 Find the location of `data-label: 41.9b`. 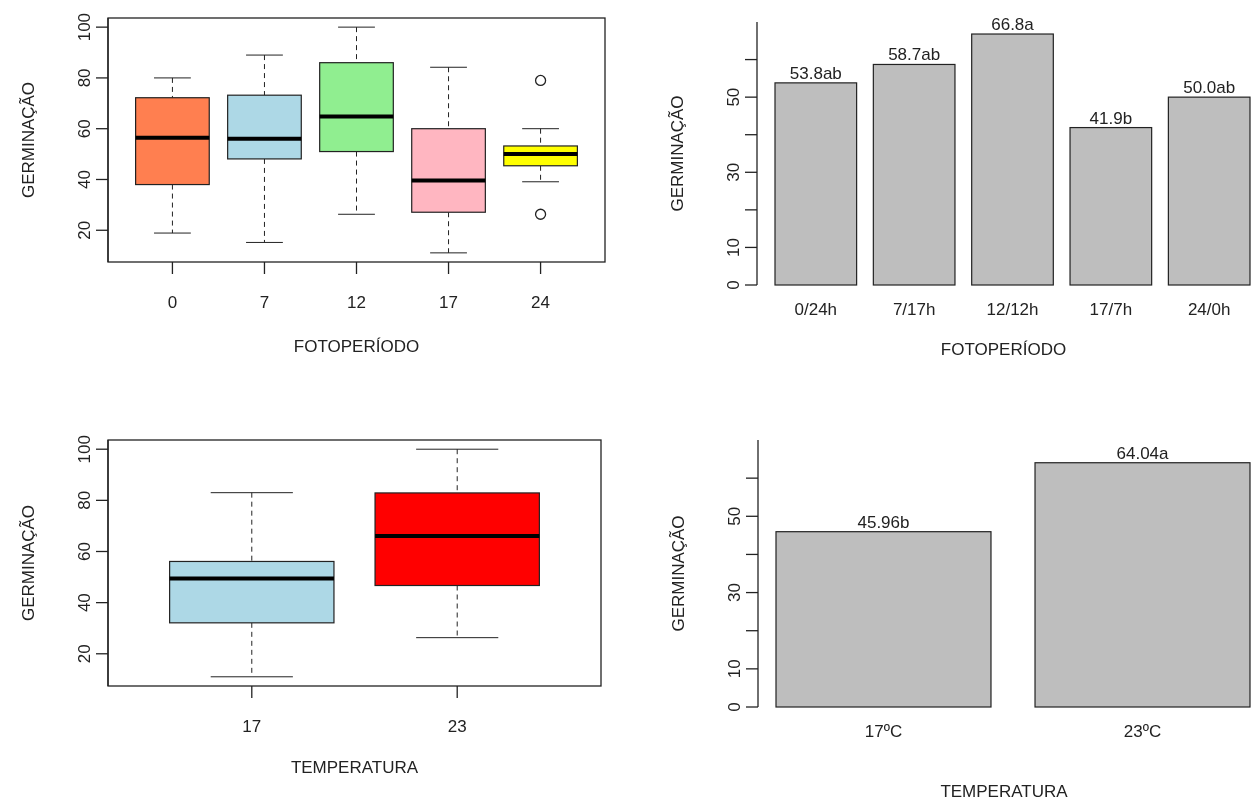

data-label: 41.9b is located at coordinates (1111, 118).